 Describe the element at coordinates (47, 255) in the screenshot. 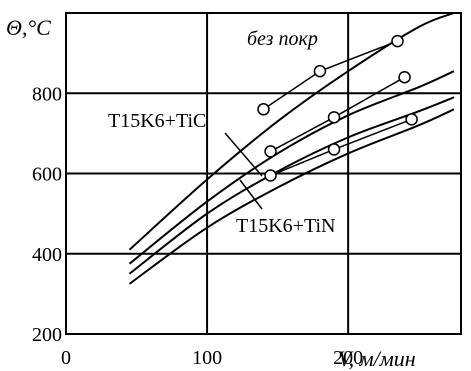

I see `y-tick-label: 400` at that location.